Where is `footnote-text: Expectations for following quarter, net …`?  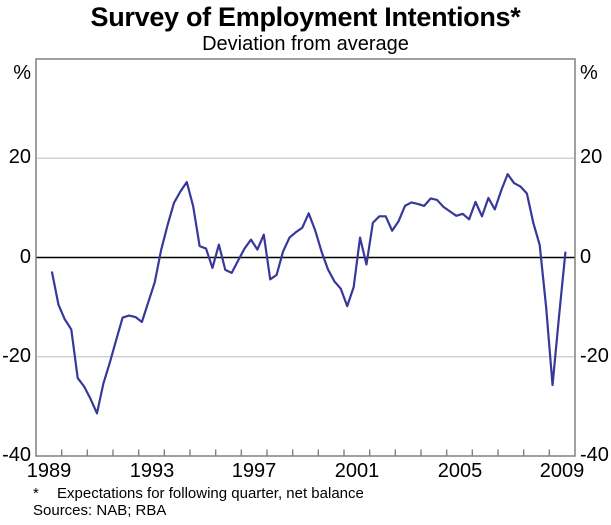 footnote-text: Expectations for following quarter, net … is located at coordinates (210, 493).